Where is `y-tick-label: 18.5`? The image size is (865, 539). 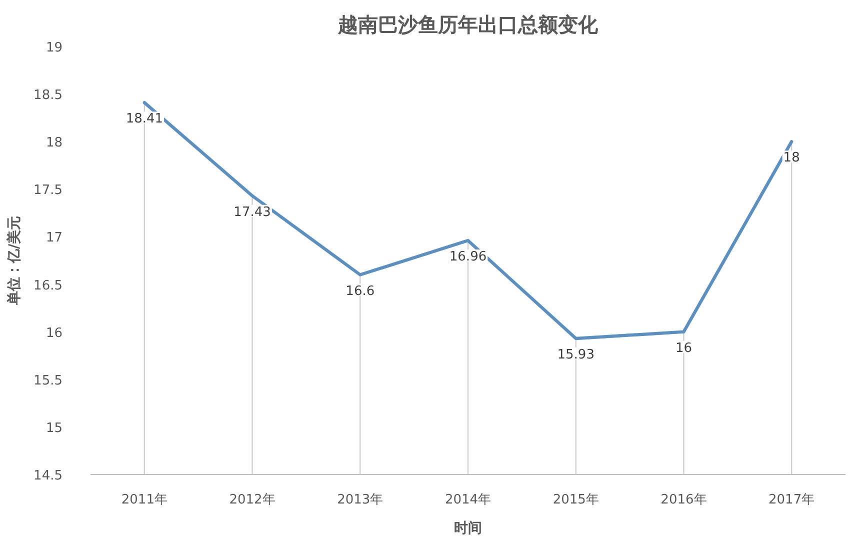 y-tick-label: 18.5 is located at coordinates (48, 96).